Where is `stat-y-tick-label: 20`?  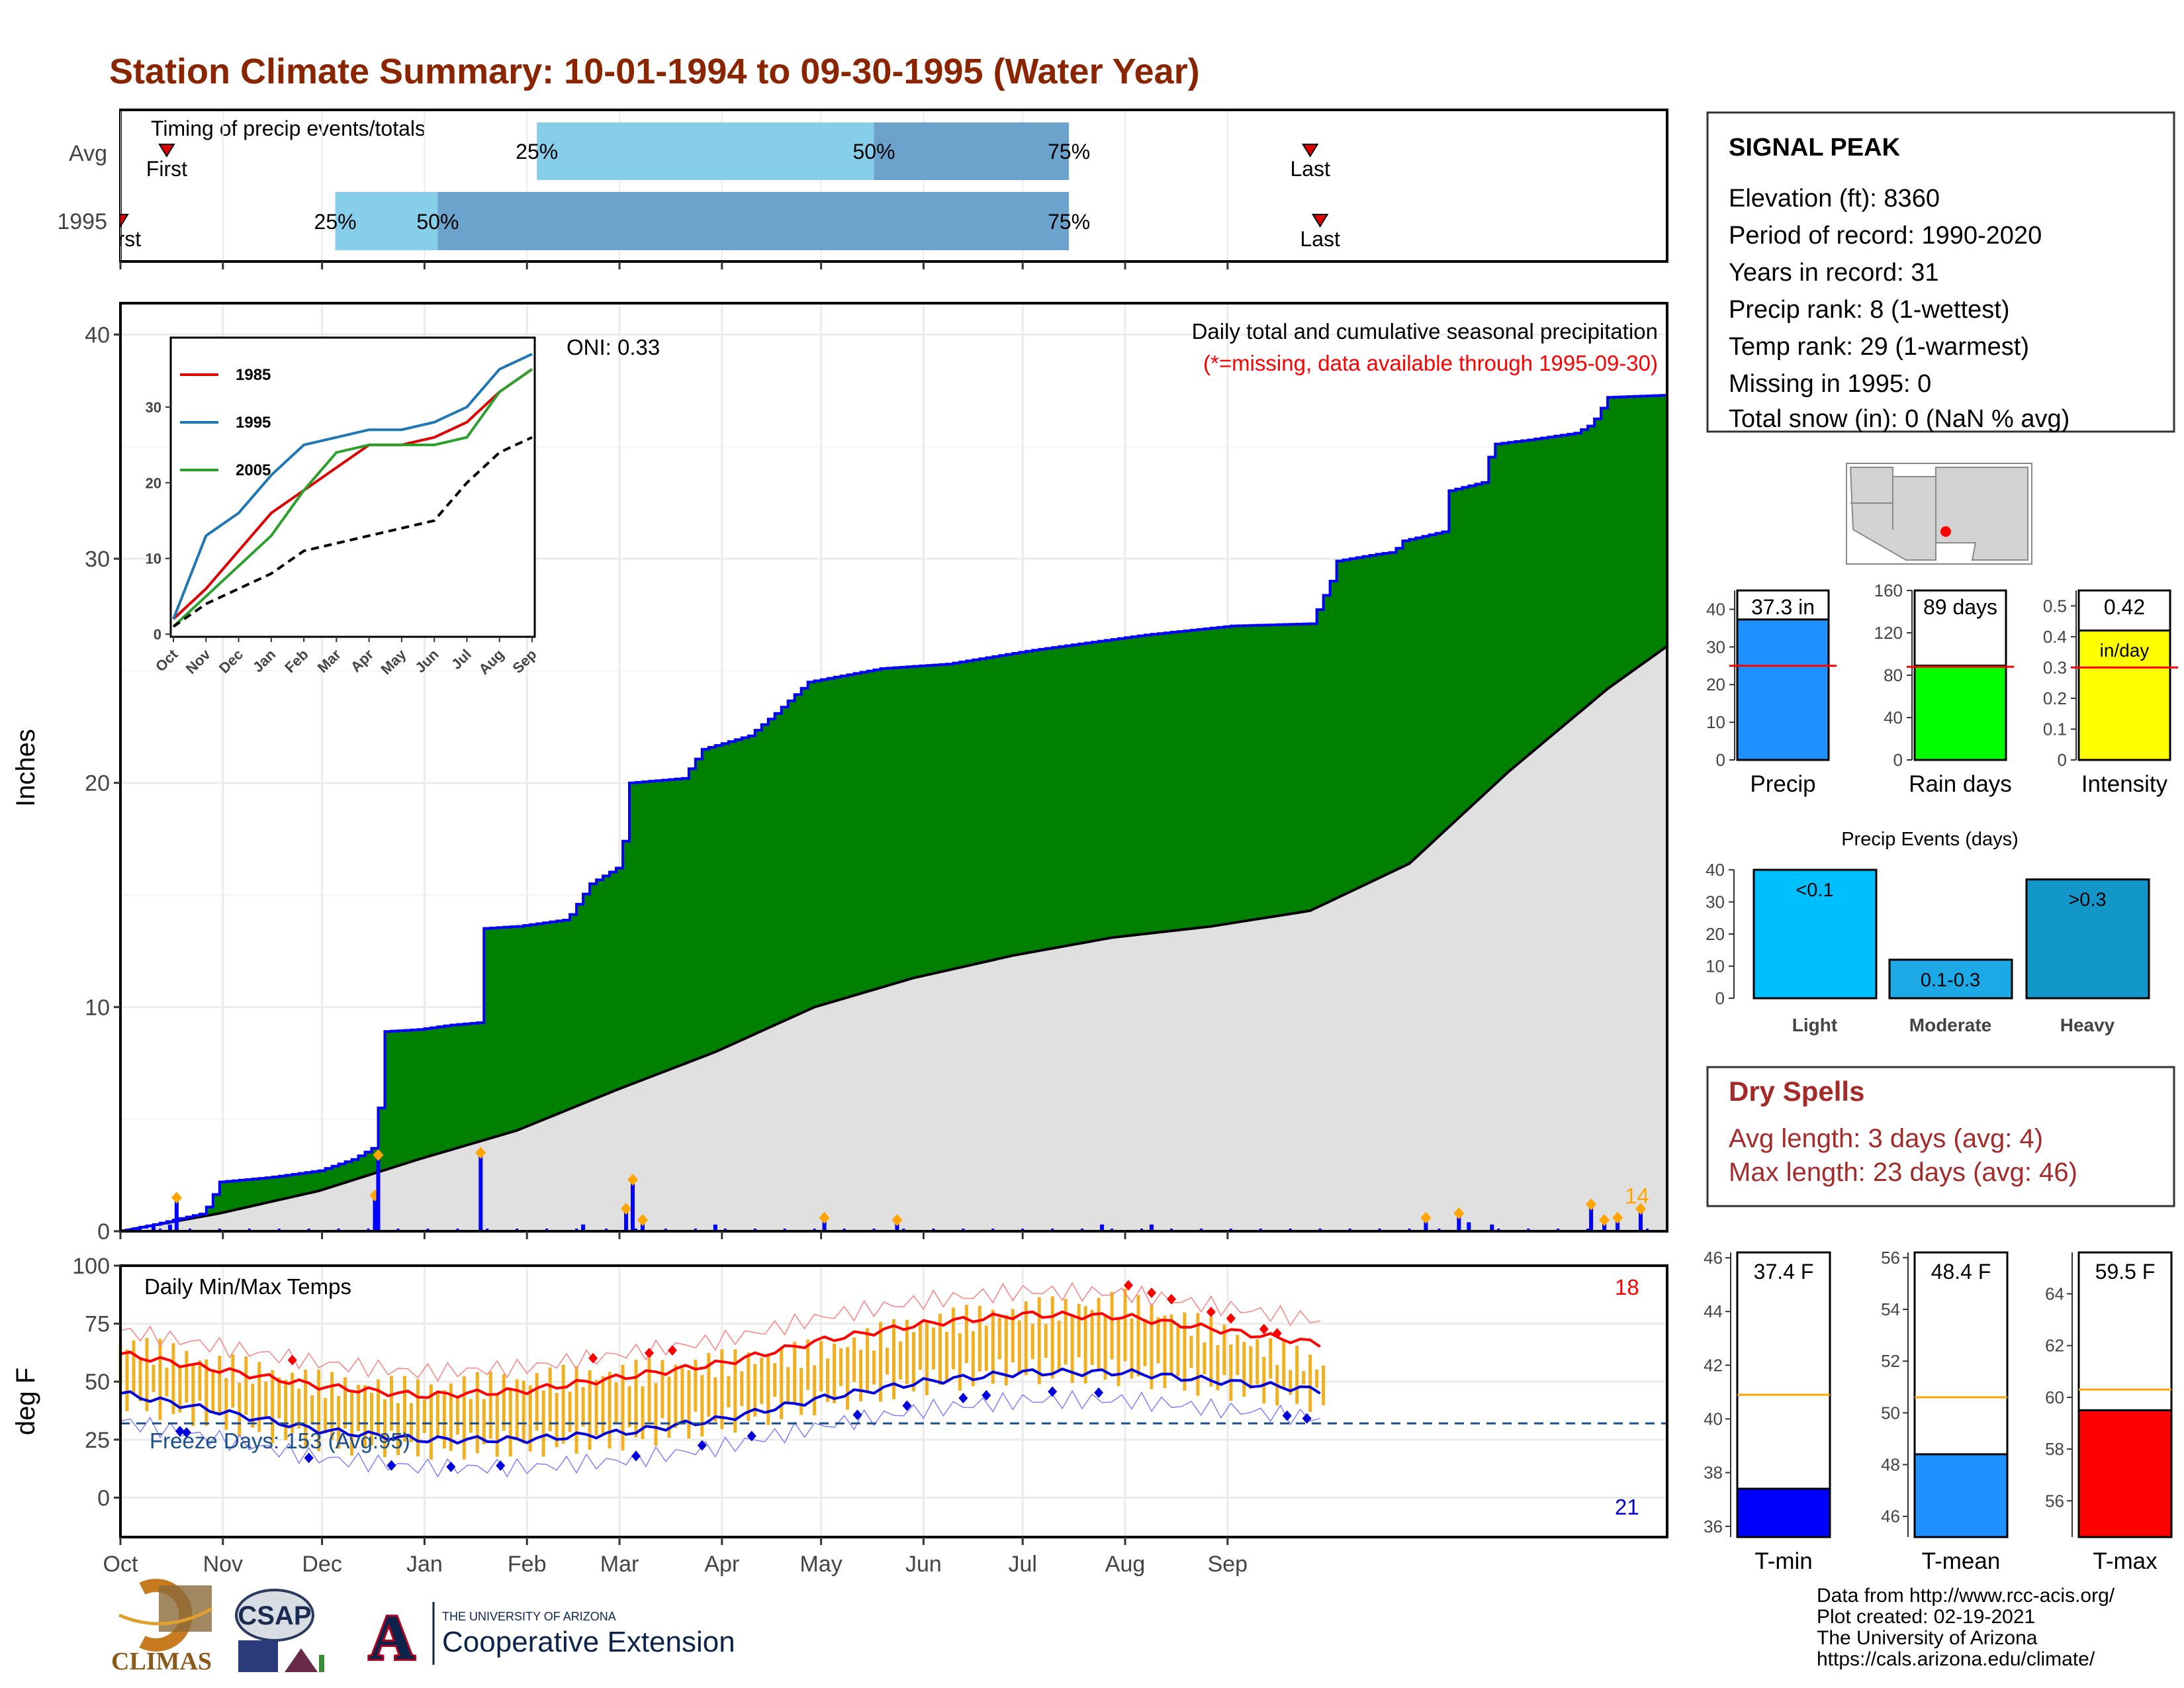
stat-y-tick-label: 20 is located at coordinates (1715, 684).